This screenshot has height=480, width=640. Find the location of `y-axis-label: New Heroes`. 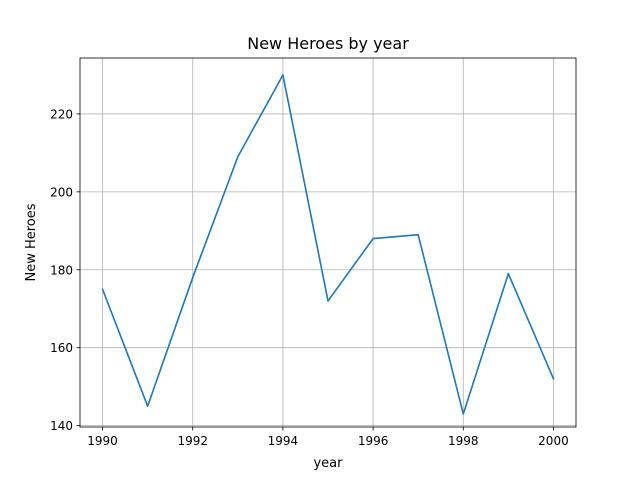

y-axis-label: New Heroes is located at coordinates (31, 242).